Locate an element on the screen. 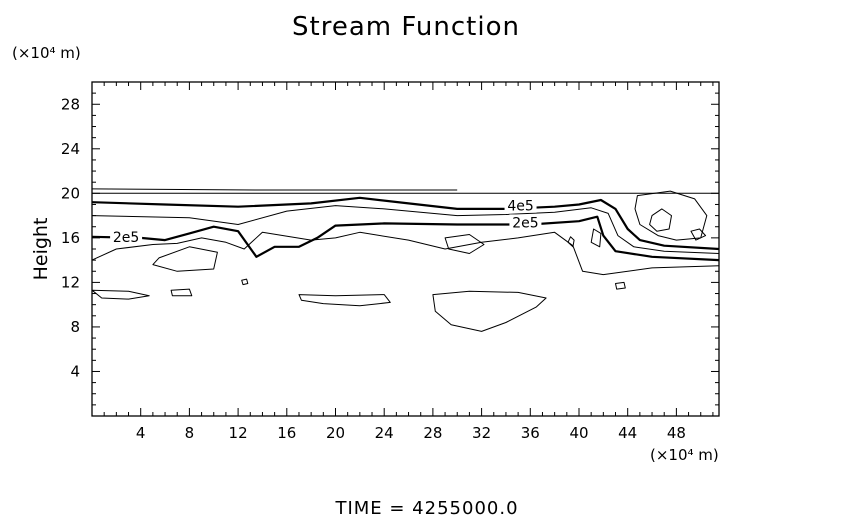  contour-c-low-mid is located at coordinates (344, 300).